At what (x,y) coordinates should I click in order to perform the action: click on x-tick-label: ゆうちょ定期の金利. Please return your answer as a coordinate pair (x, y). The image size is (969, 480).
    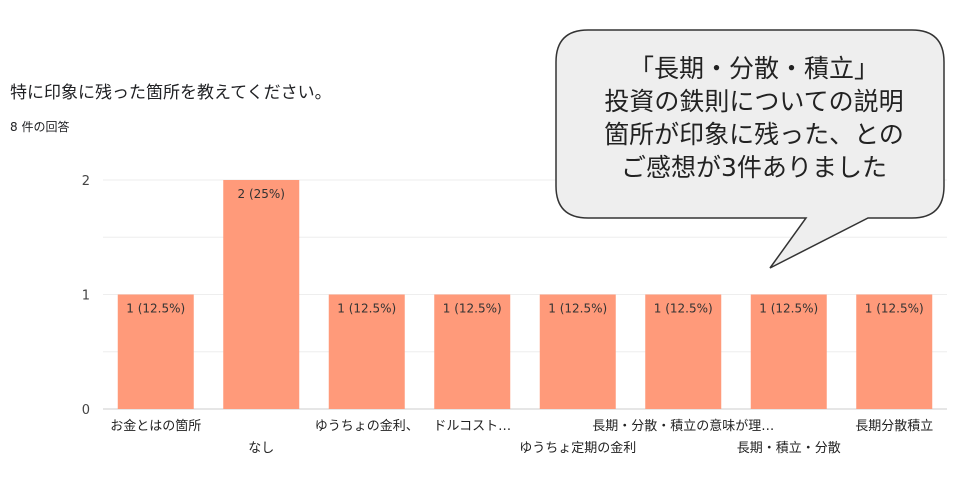
    Looking at the image, I should click on (577, 448).